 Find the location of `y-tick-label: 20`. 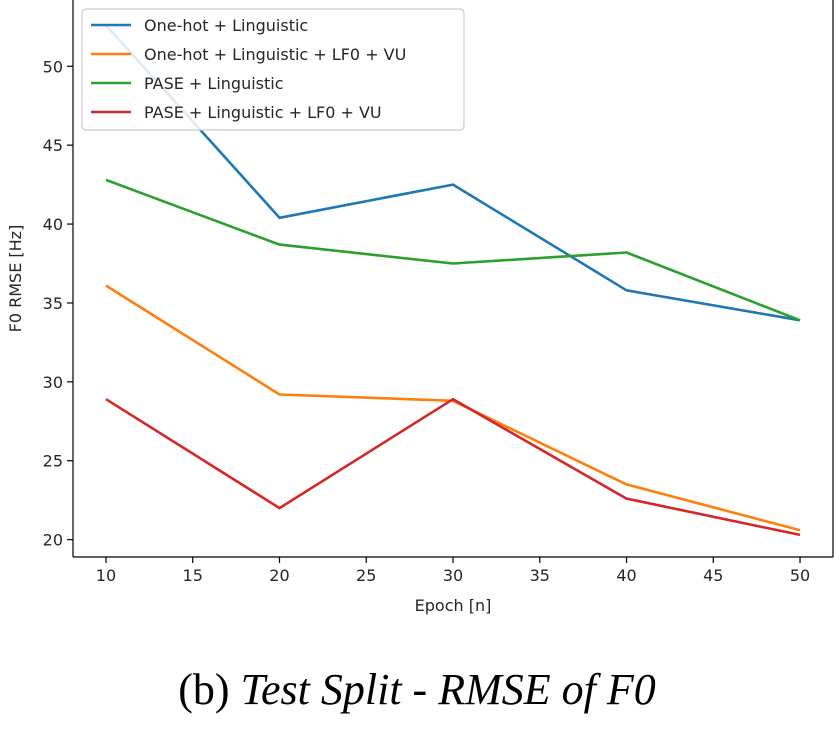

y-tick-label: 20 is located at coordinates (53, 540).